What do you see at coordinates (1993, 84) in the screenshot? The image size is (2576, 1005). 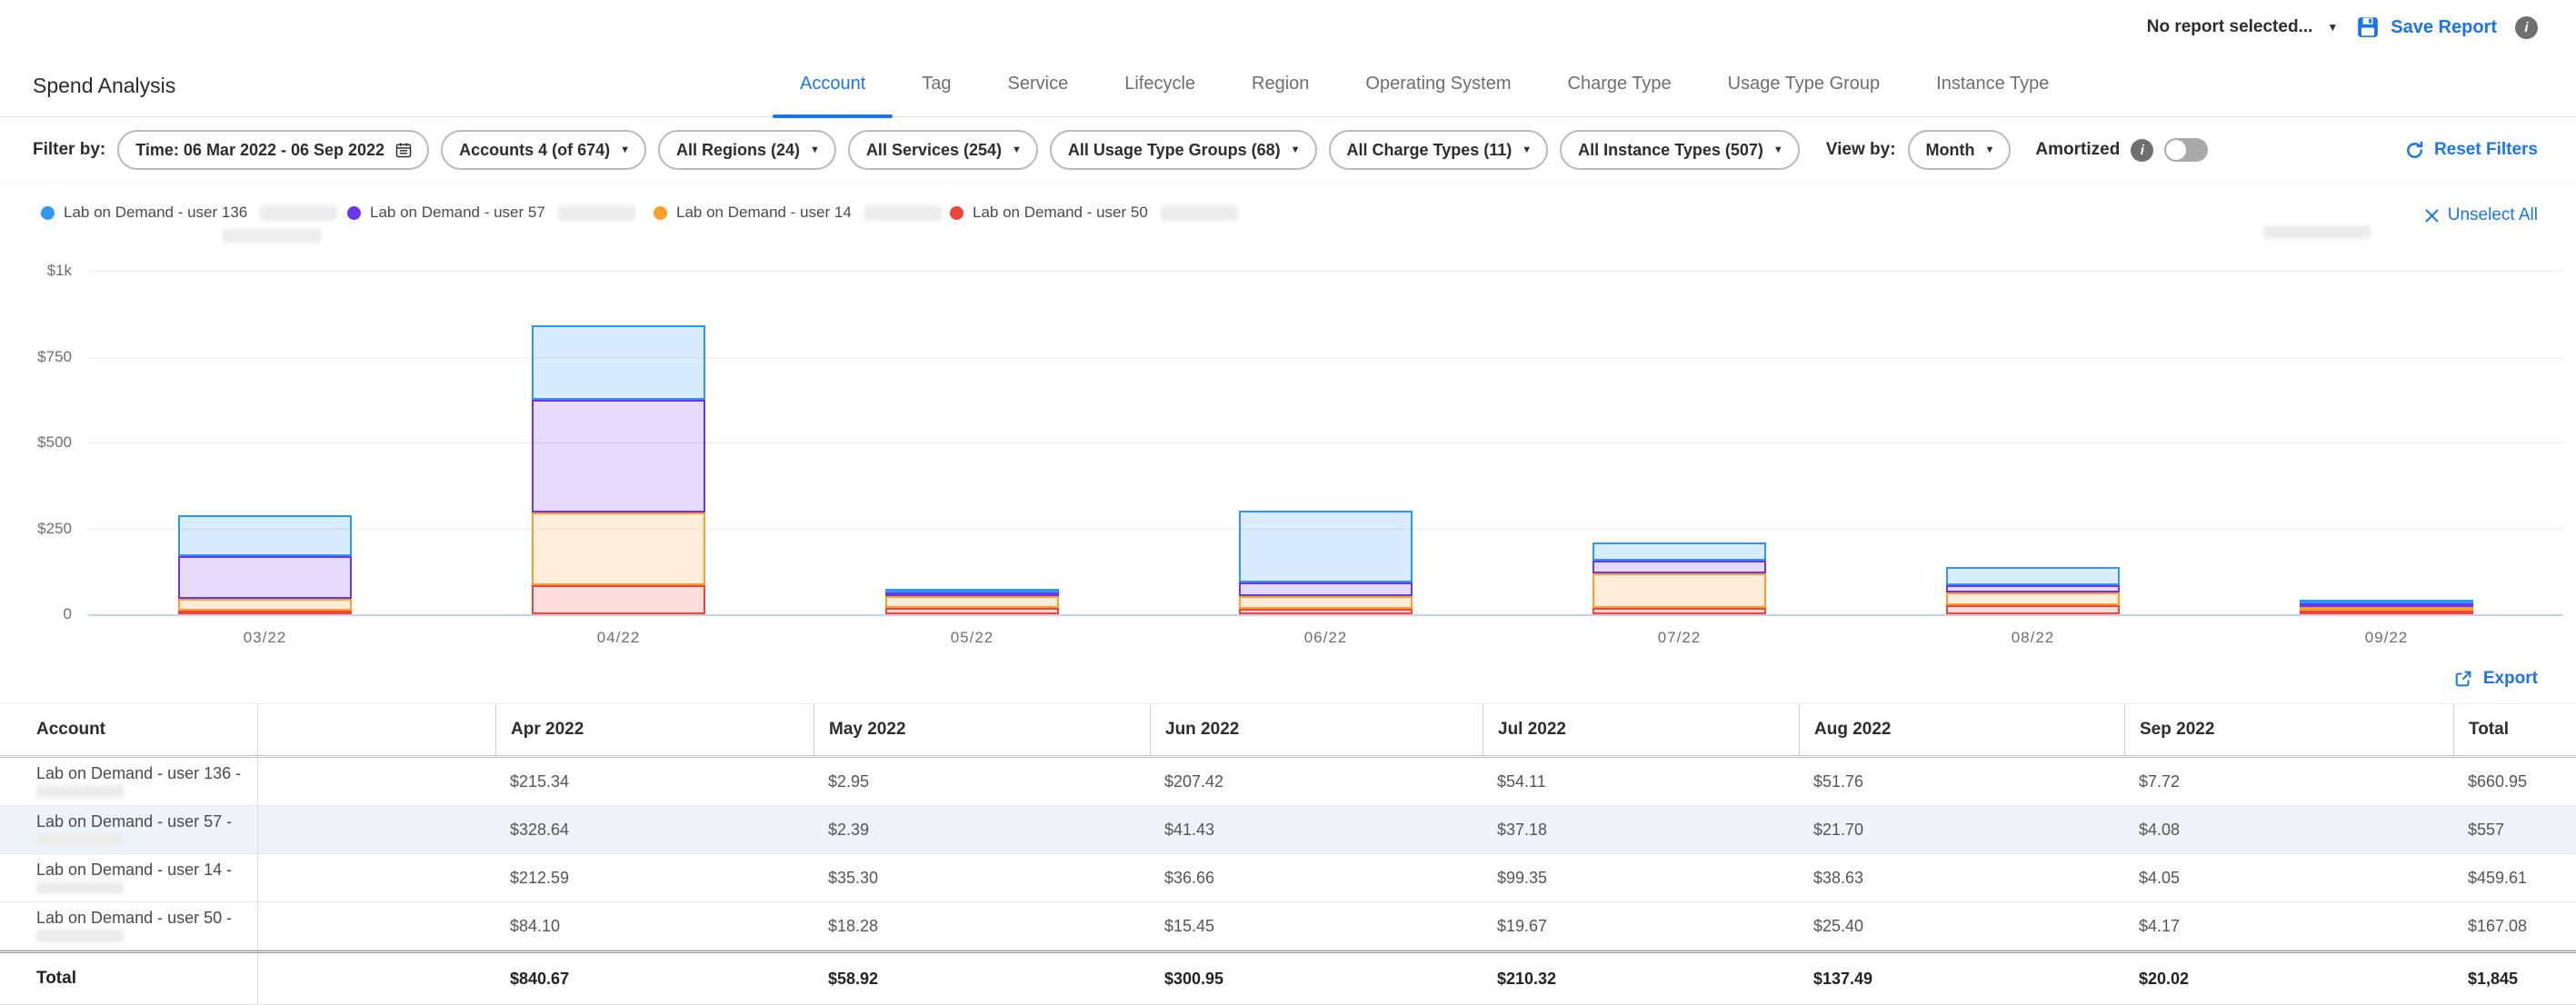 I see `tab-instance-type: Instance Type` at bounding box center [1993, 84].